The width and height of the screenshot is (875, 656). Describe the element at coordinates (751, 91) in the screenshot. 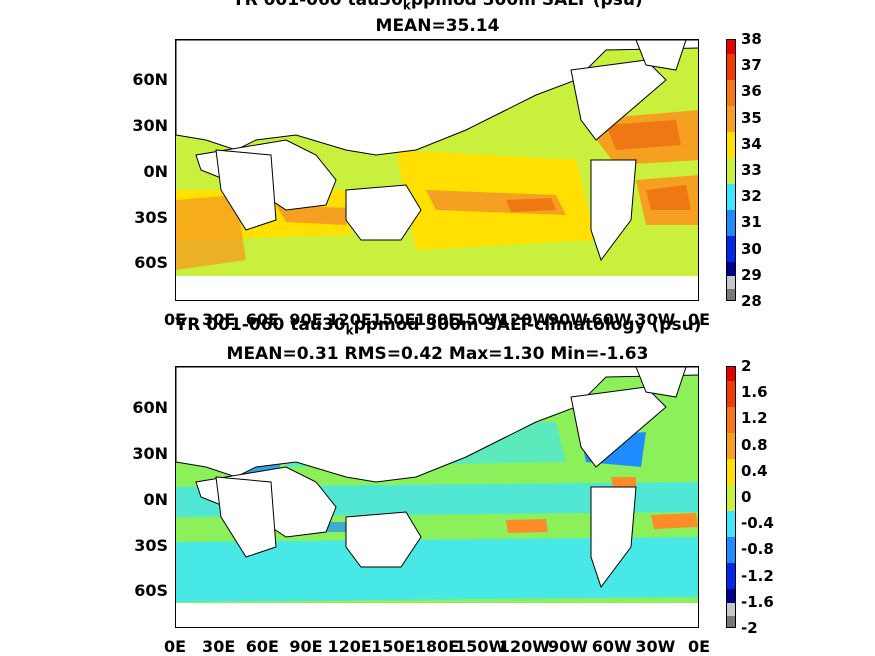

I see `colorbar-tick-label: 36` at that location.